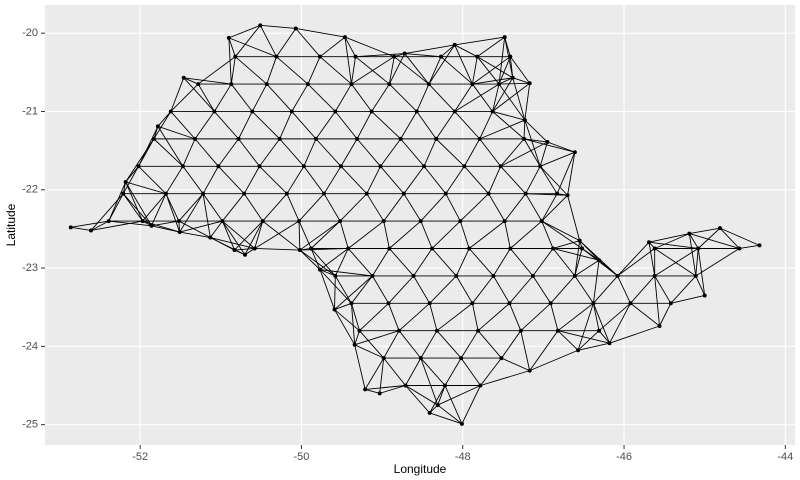 This screenshot has height=480, width=800. I want to click on x-tick-label: -52, so click(140, 457).